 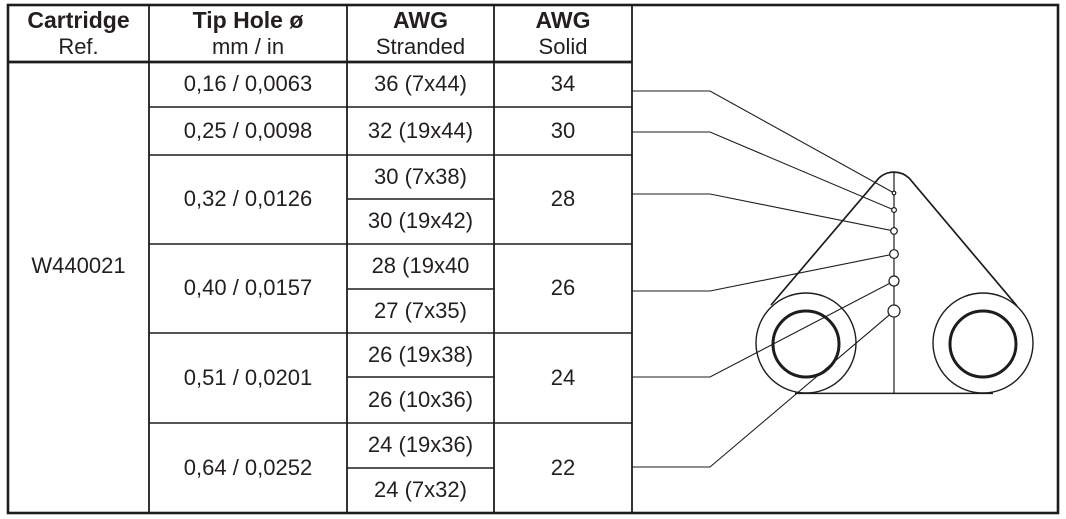 What do you see at coordinates (420, 84) in the screenshot?
I see `stranded-cell: 36 (7x44)` at bounding box center [420, 84].